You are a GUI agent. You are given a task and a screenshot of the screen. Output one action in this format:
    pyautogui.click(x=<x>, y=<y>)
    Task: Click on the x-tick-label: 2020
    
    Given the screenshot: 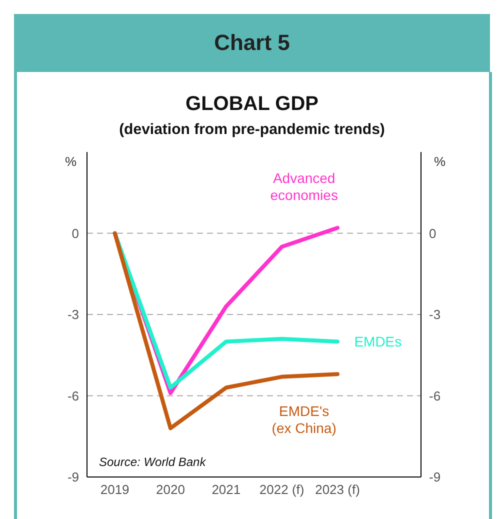 What is the action you would take?
    pyautogui.click(x=170, y=490)
    